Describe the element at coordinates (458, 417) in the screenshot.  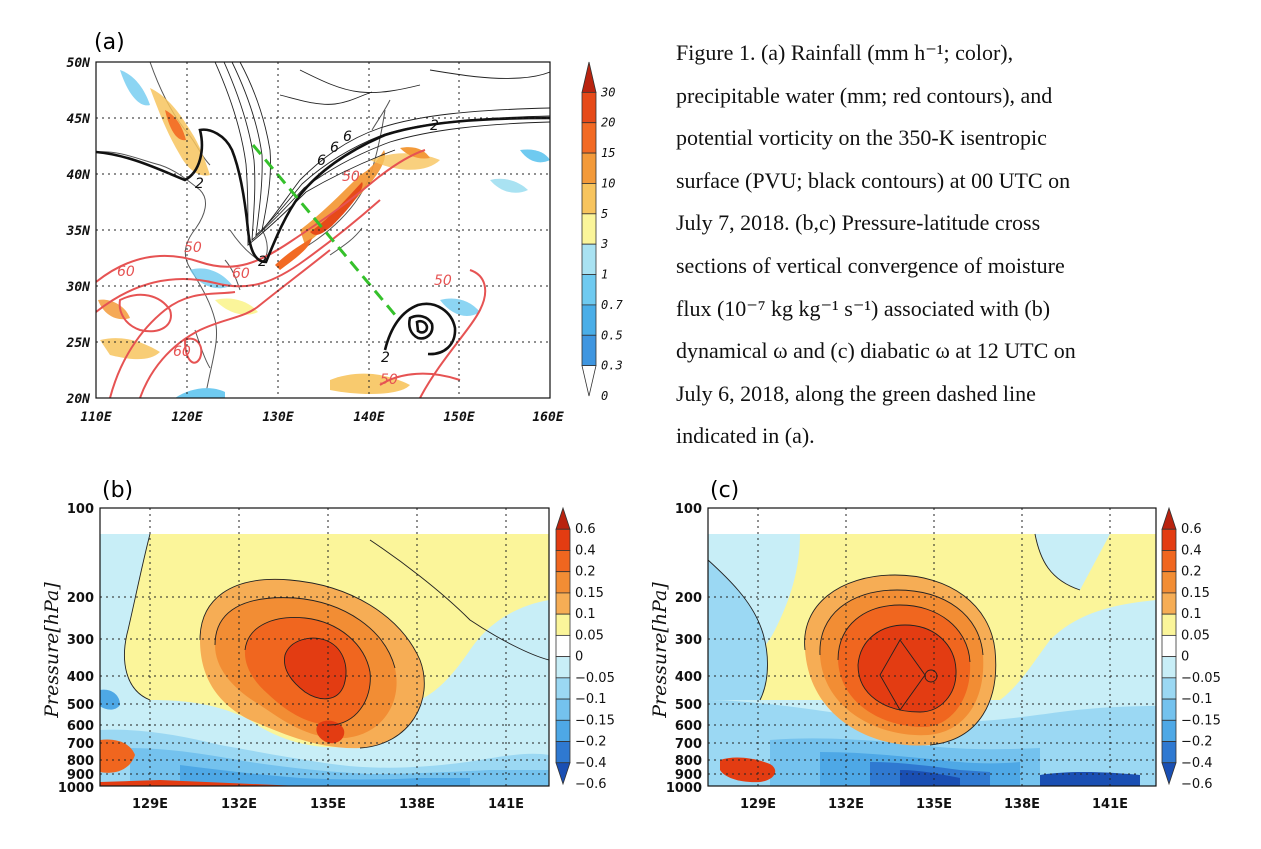
I see `svg-text: 150E` at that location.